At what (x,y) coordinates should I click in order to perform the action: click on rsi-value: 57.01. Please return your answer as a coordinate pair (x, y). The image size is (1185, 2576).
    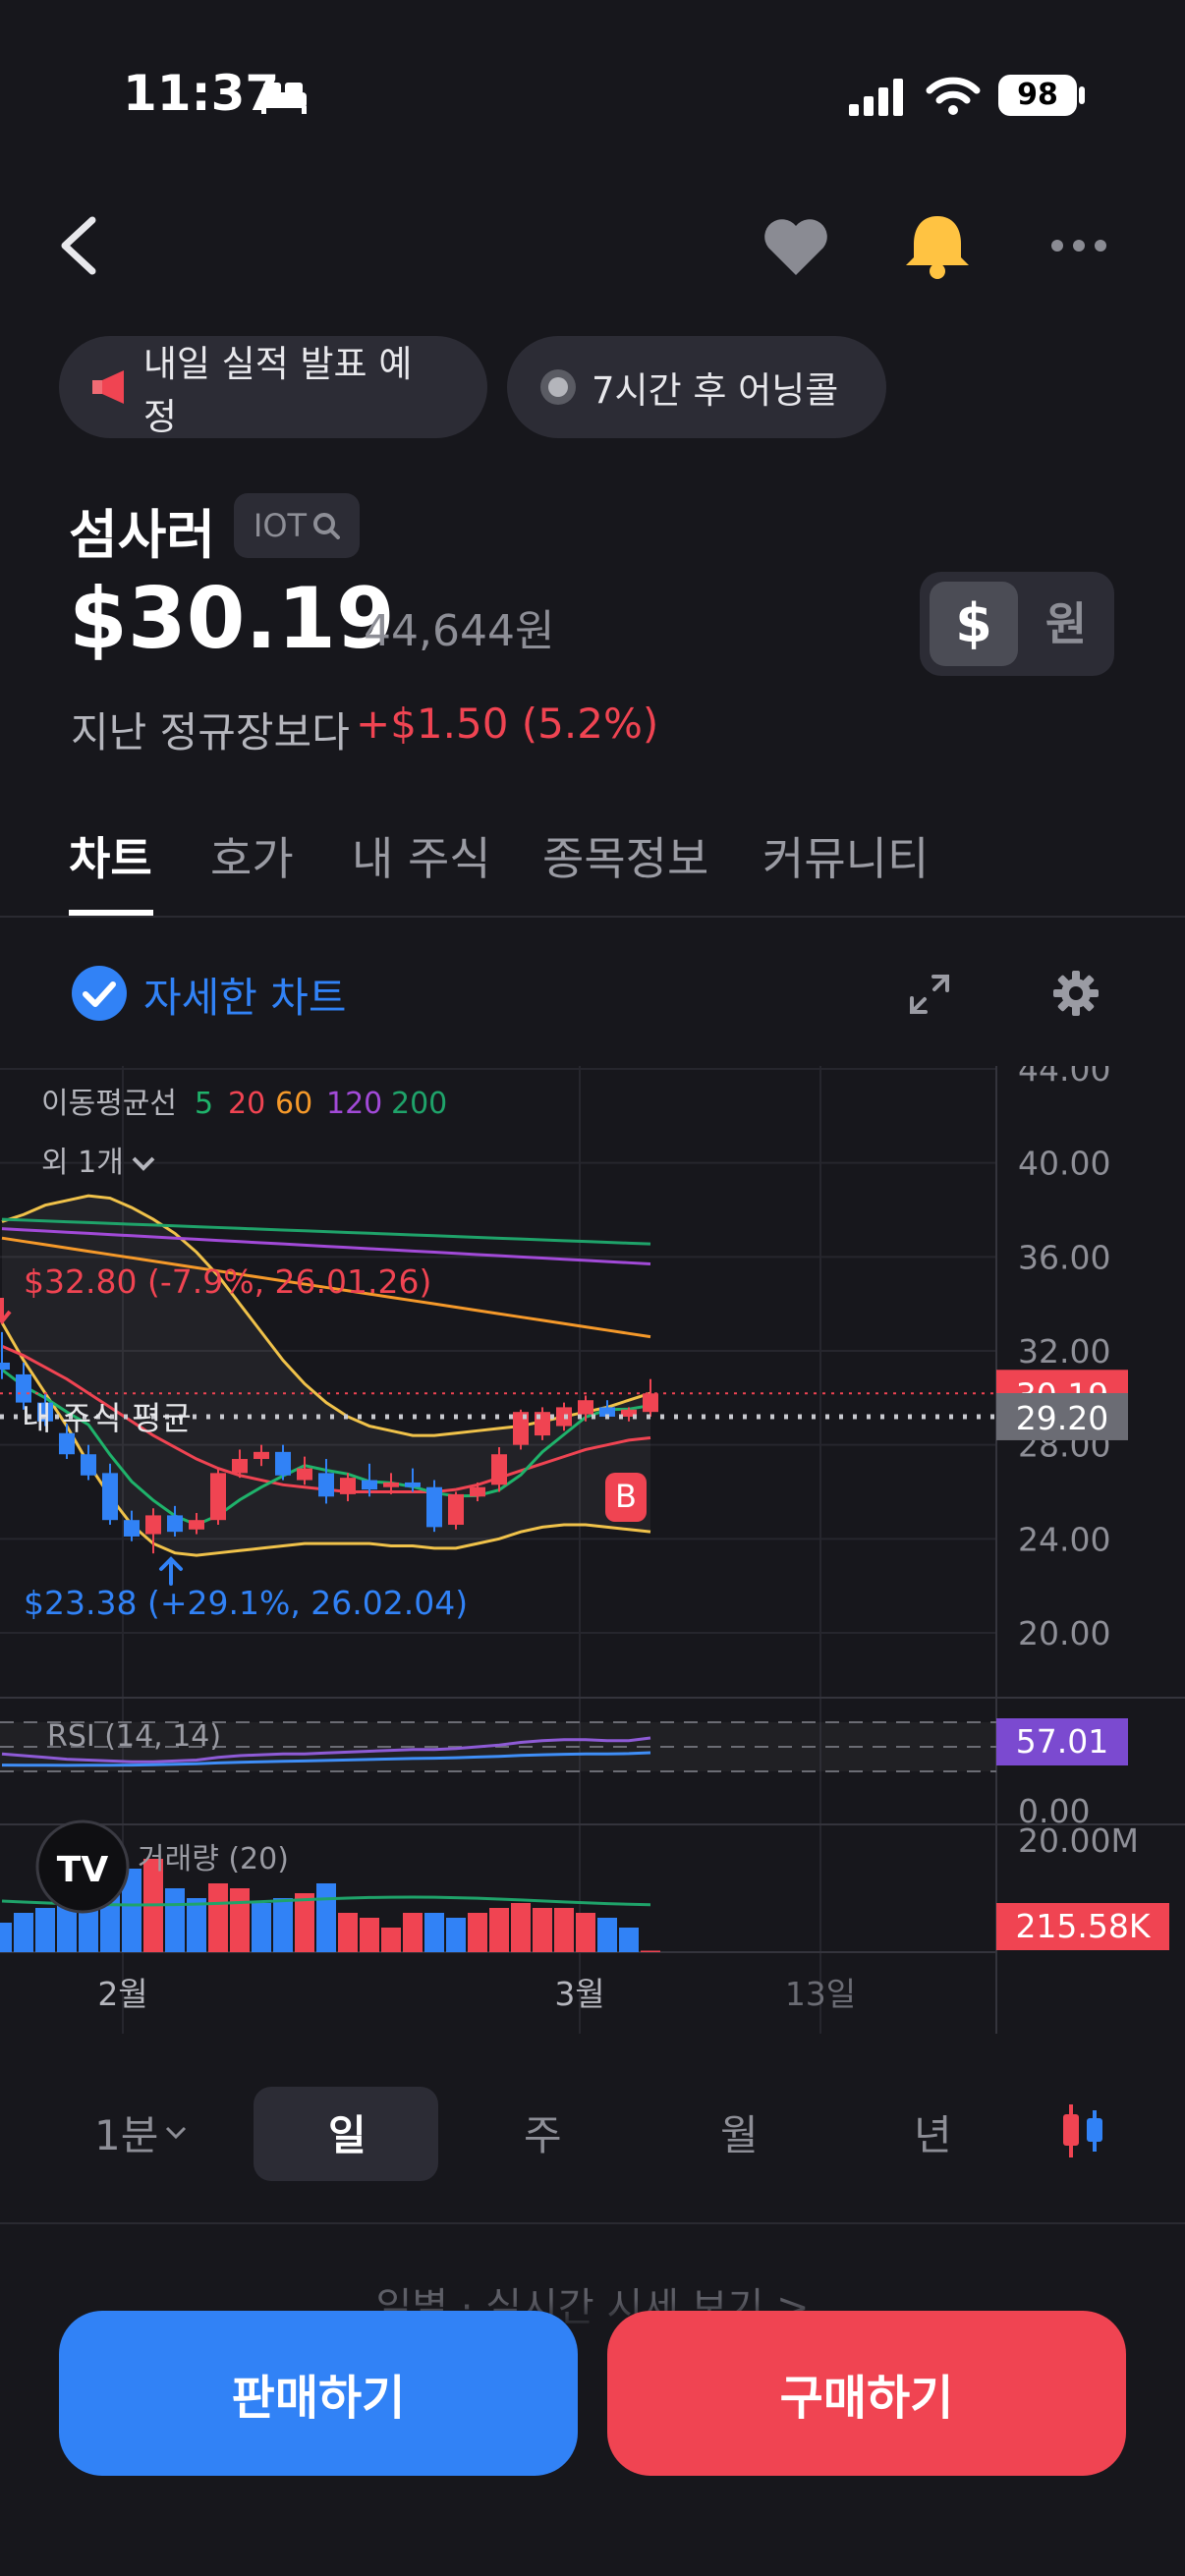
    Looking at the image, I should click on (1062, 1741).